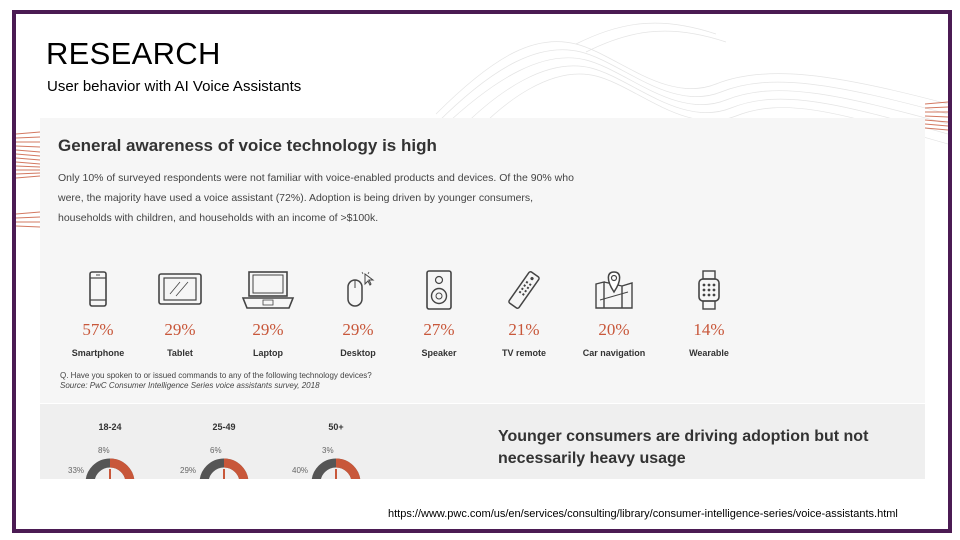 The height and width of the screenshot is (540, 960). I want to click on device-label: Speaker, so click(439, 353).